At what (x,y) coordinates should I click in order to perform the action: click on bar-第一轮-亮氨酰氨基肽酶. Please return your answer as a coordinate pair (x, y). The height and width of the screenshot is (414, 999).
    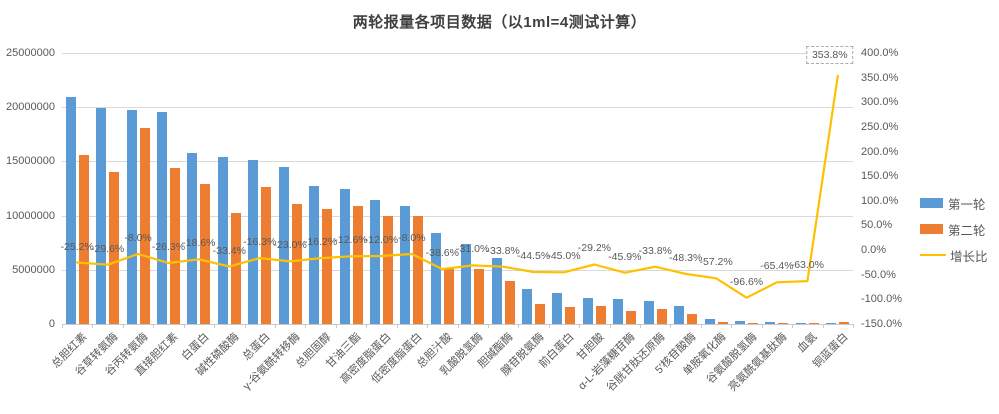
    Looking at the image, I should click on (770, 323).